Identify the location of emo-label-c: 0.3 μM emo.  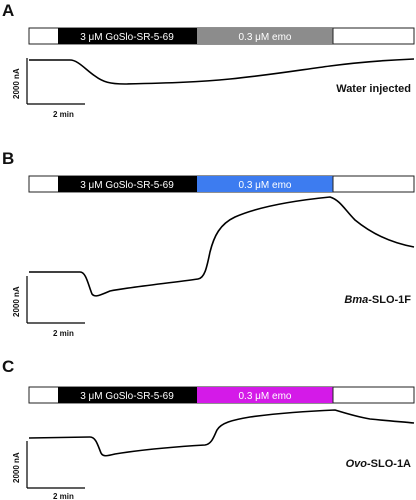
(264, 396).